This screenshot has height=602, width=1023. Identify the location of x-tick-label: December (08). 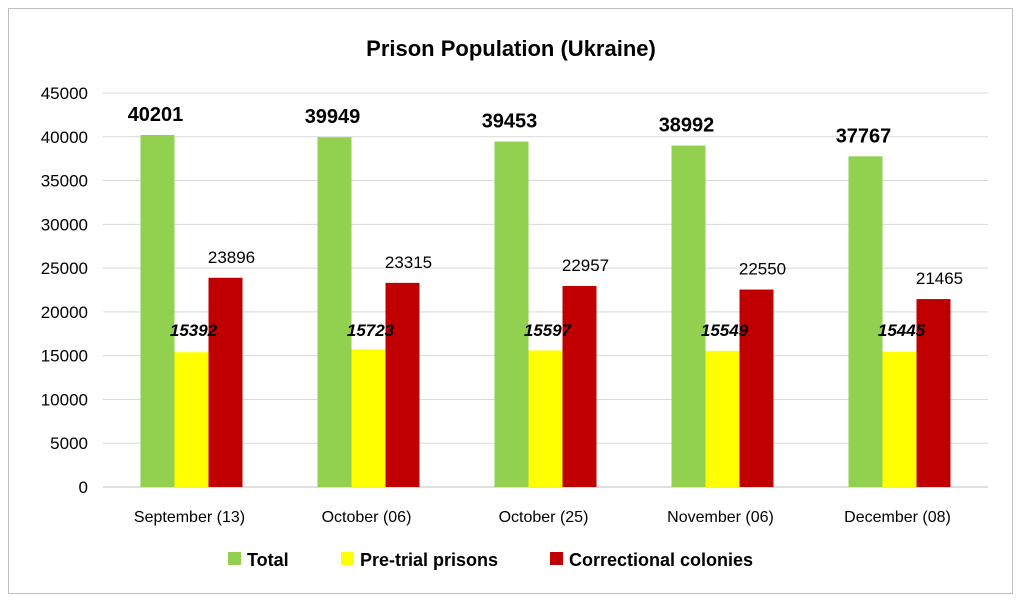
(897, 517).